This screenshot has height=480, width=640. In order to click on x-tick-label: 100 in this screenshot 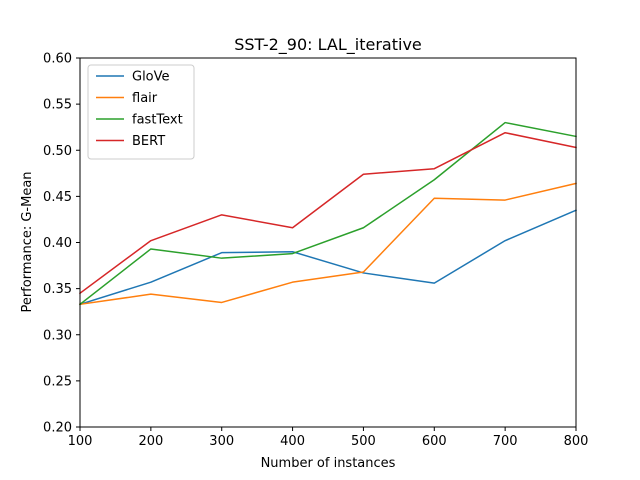, I will do `click(80, 441)`.